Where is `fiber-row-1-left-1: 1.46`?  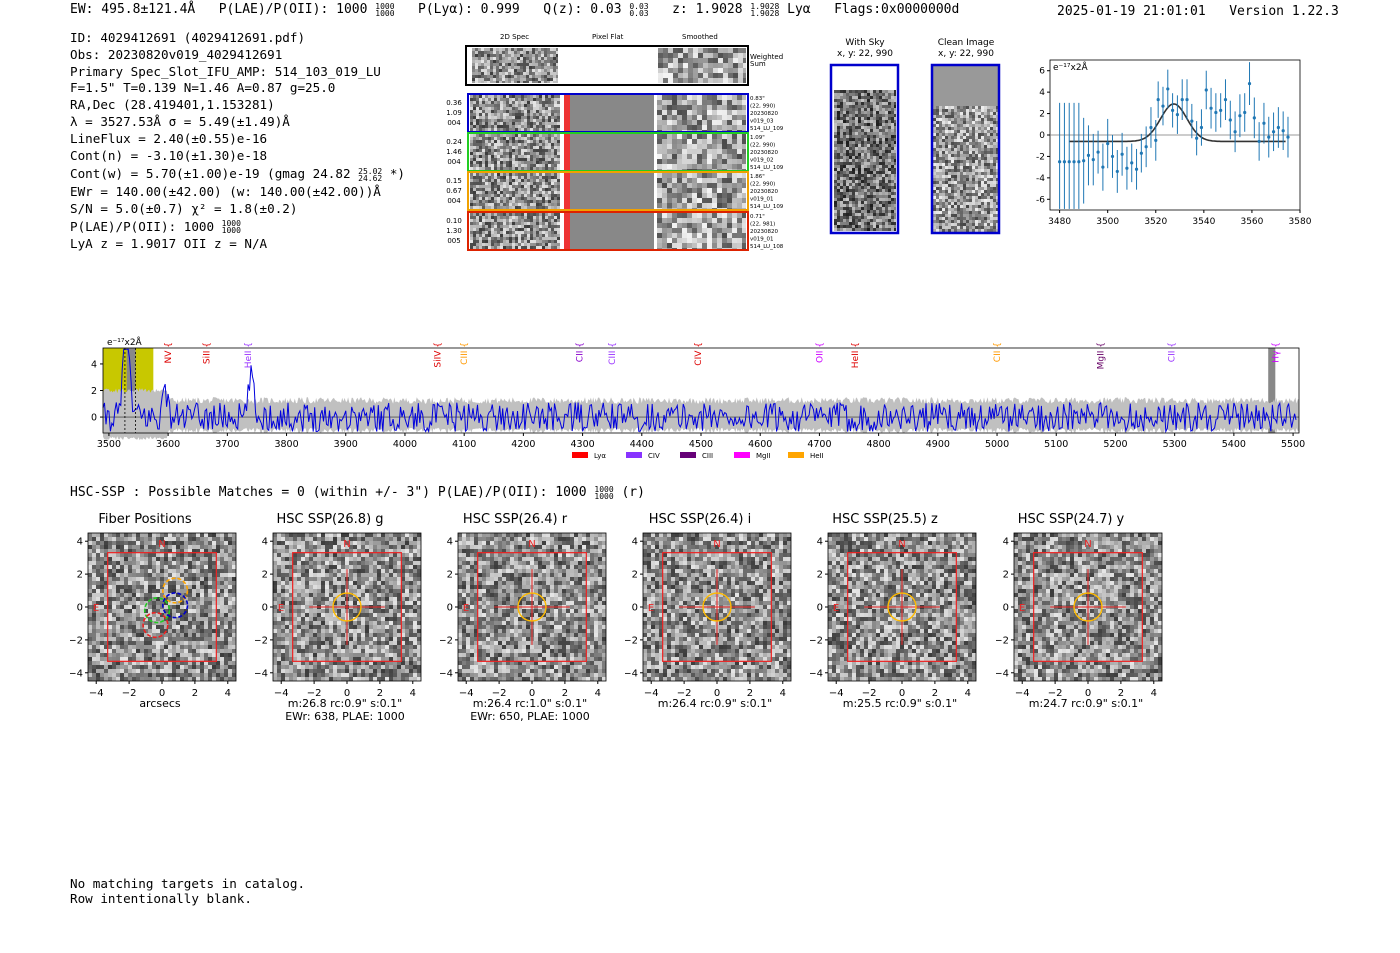
fiber-row-1-left-1: 1.46 is located at coordinates (454, 152).